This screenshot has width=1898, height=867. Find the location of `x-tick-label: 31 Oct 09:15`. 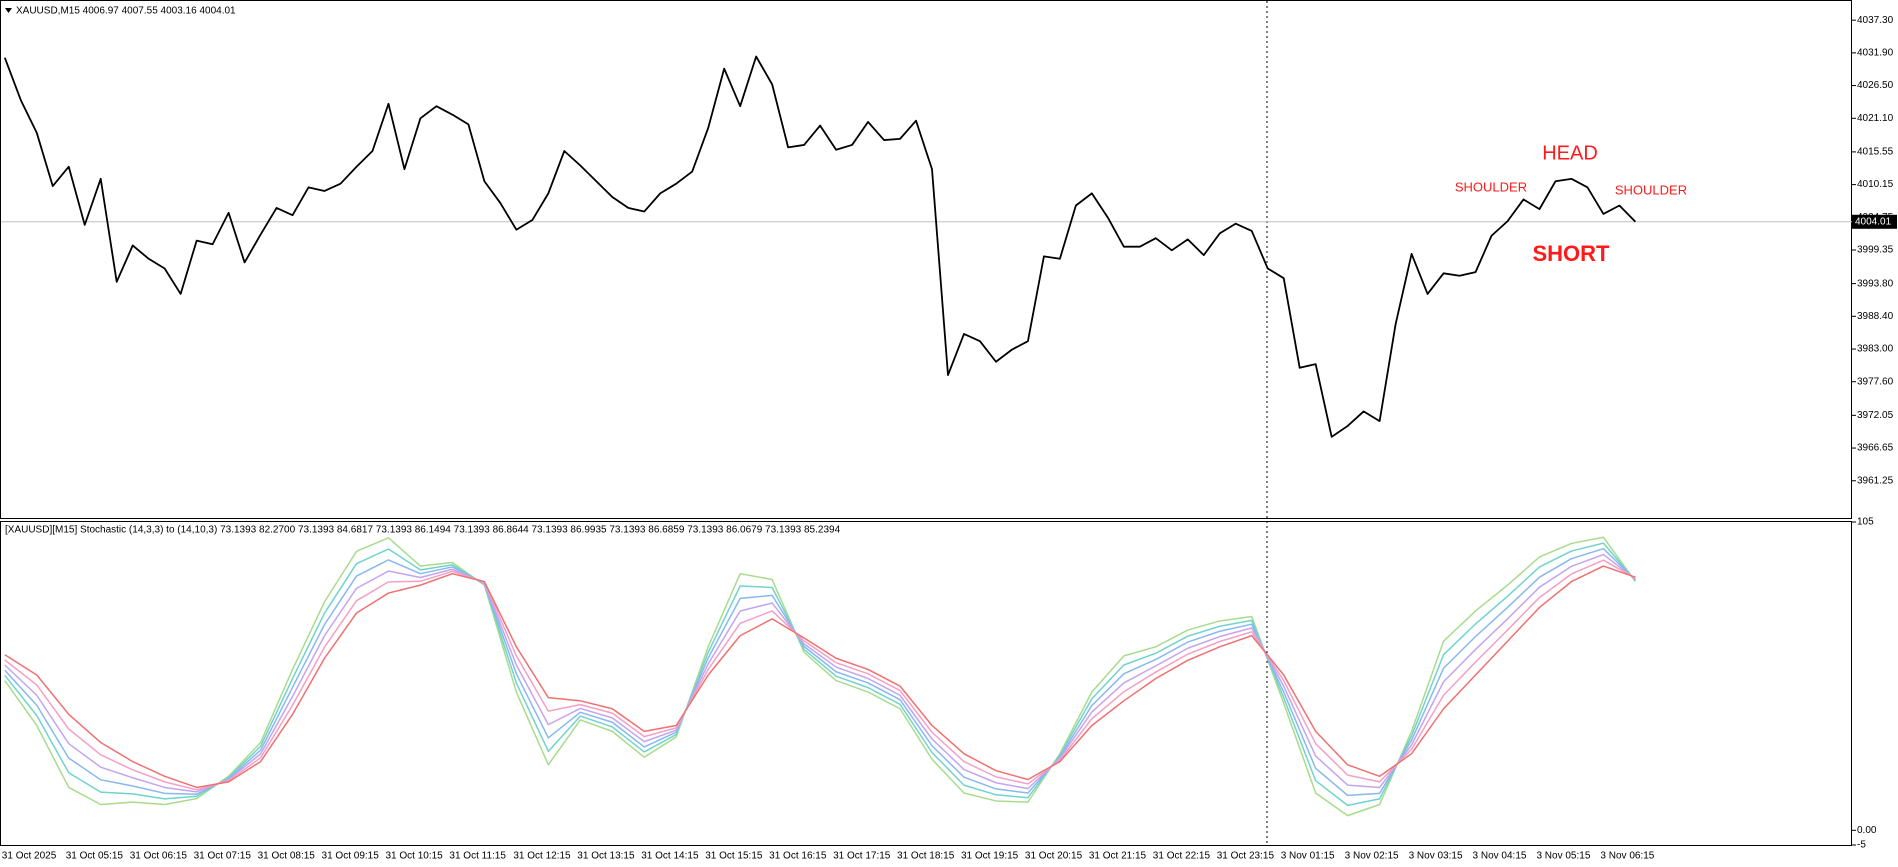

x-tick-label: 31 Oct 09:15 is located at coordinates (351, 856).